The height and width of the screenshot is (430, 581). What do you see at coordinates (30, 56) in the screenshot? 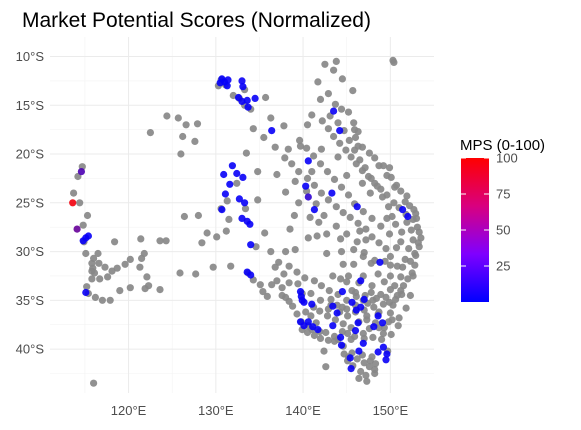
I see `y-tick-label: 10°S` at bounding box center [30, 56].